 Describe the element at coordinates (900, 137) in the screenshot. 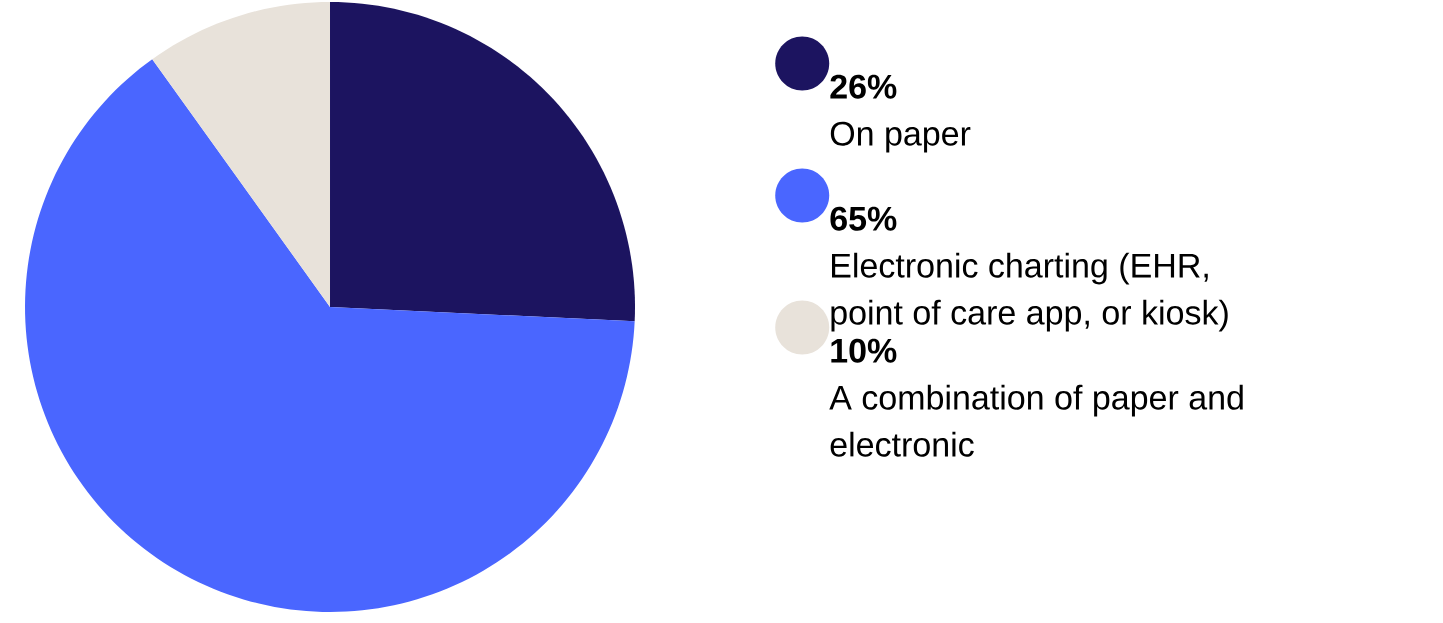

I see `legend-label: On paper` at that location.